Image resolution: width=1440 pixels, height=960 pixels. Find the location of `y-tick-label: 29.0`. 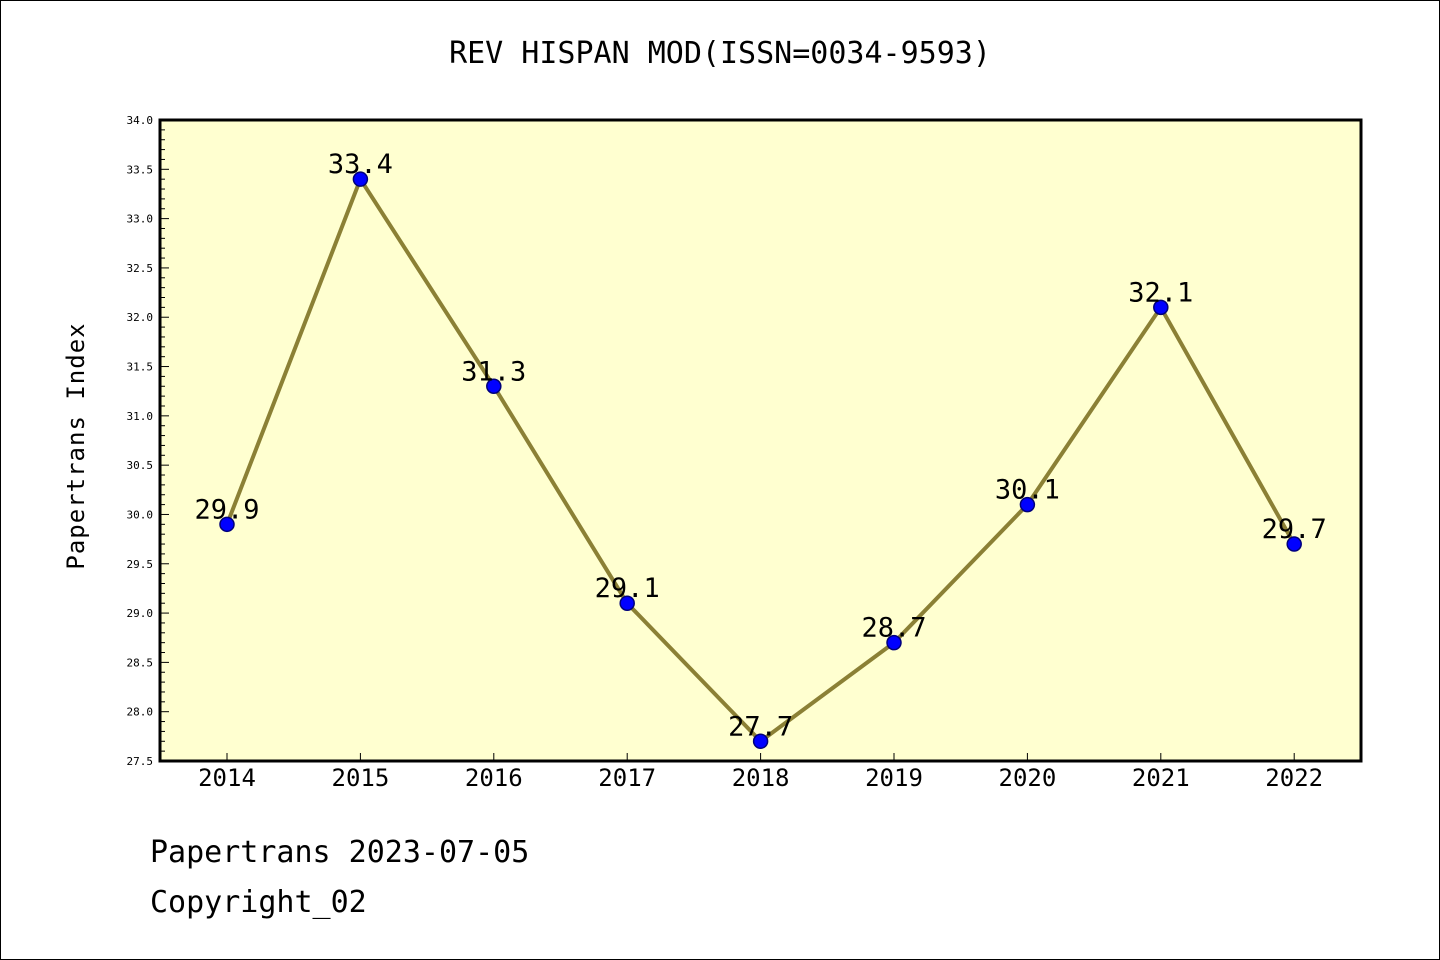

y-tick-label: 29.0 is located at coordinates (140, 613).